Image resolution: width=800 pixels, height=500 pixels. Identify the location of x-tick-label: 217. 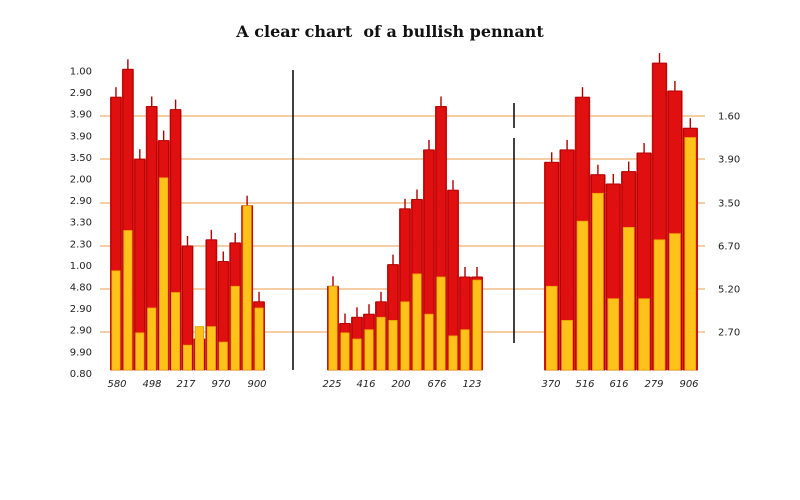
(186, 384).